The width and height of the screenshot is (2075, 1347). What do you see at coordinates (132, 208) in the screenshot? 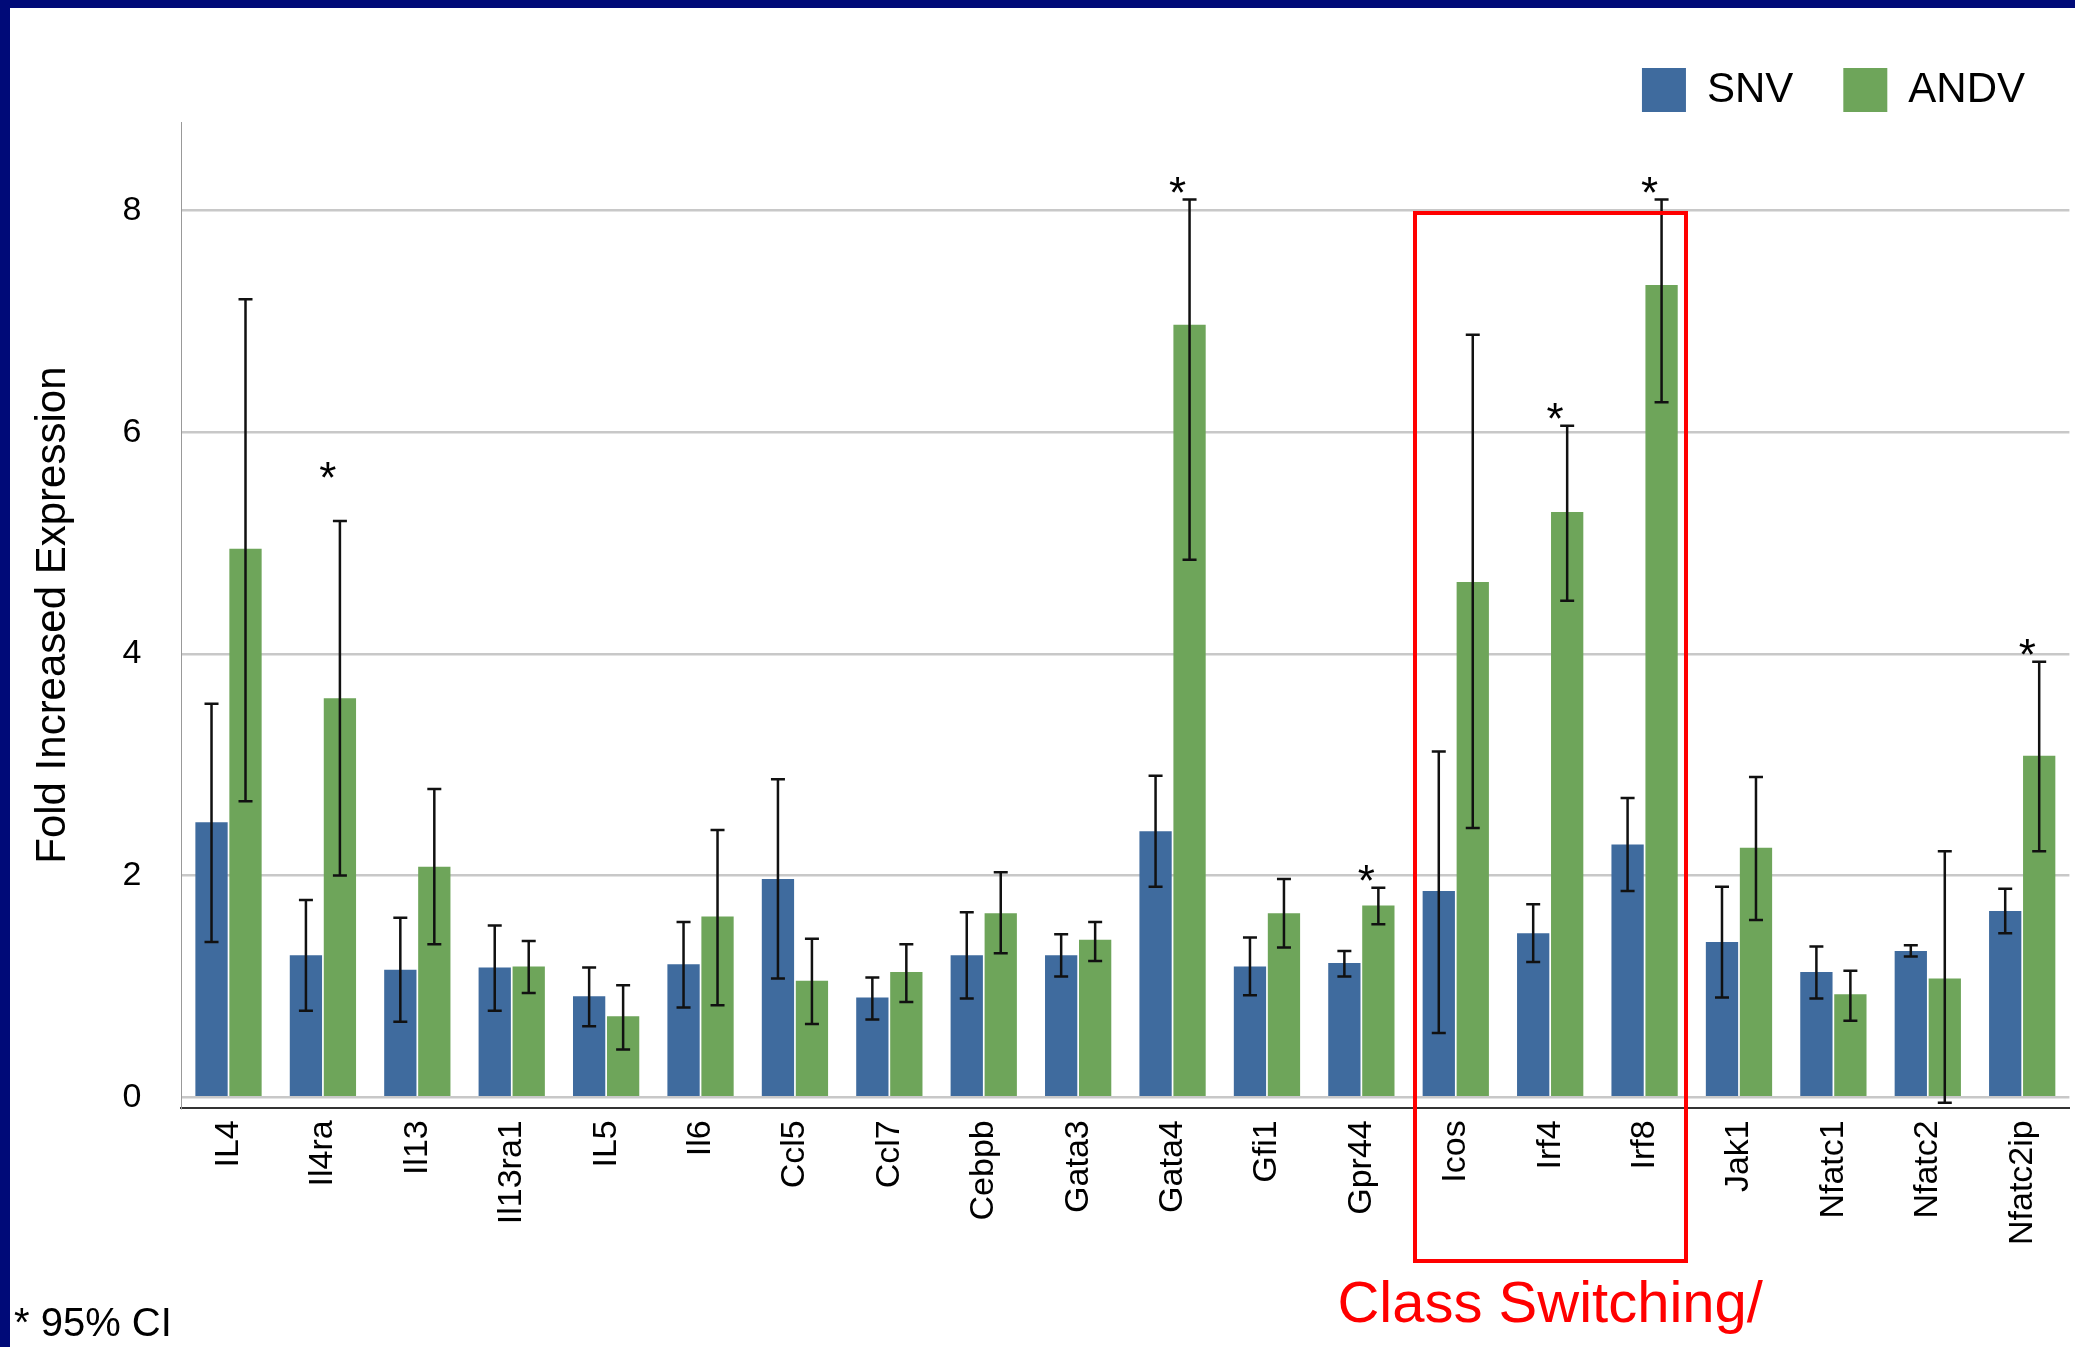
I see `y-tick-label: 8` at bounding box center [132, 208].